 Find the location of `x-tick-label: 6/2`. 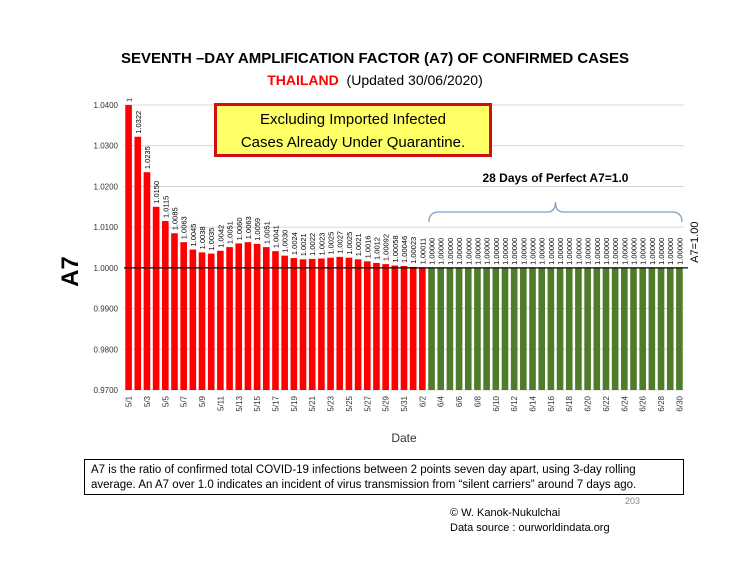

x-tick-label: 6/2 is located at coordinates (422, 401).